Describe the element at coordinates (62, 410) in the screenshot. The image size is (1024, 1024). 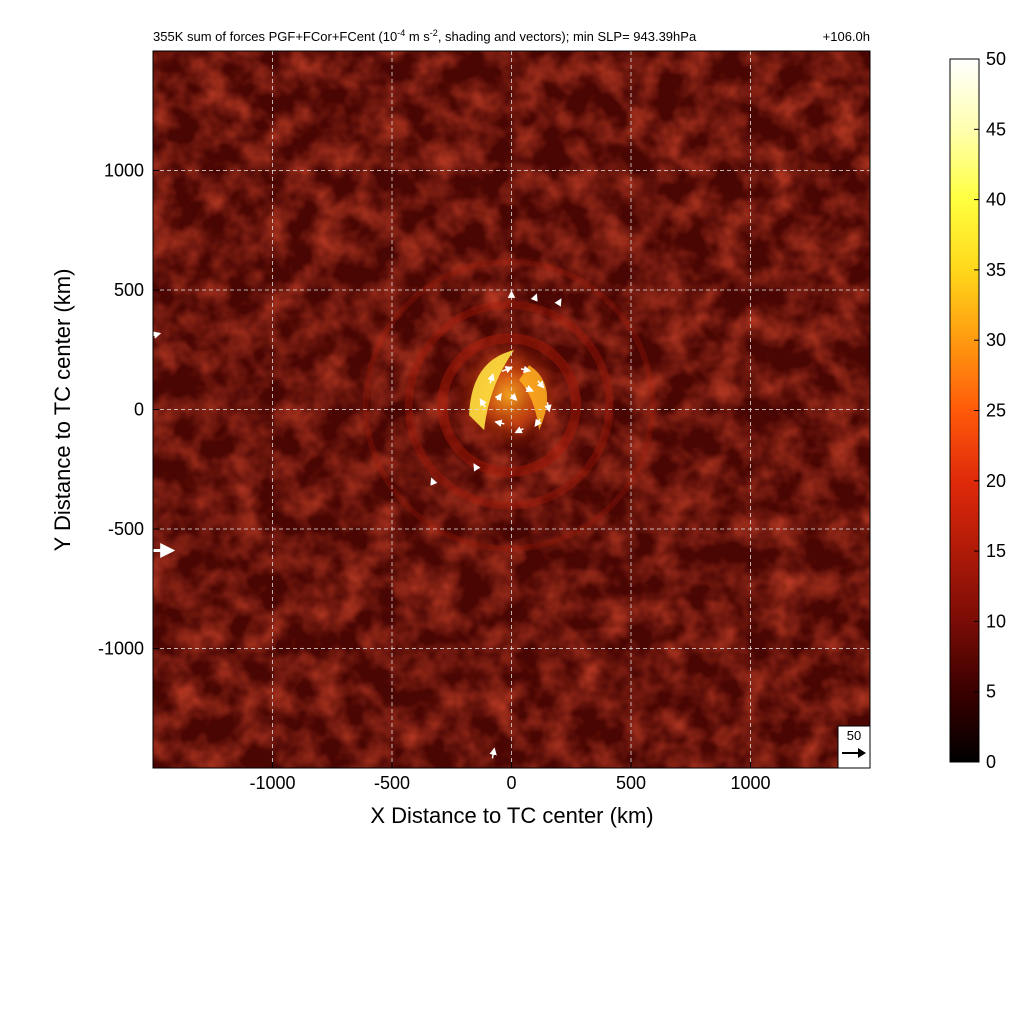
I see `y-axis-label: Y Distance to TC center (km)` at that location.